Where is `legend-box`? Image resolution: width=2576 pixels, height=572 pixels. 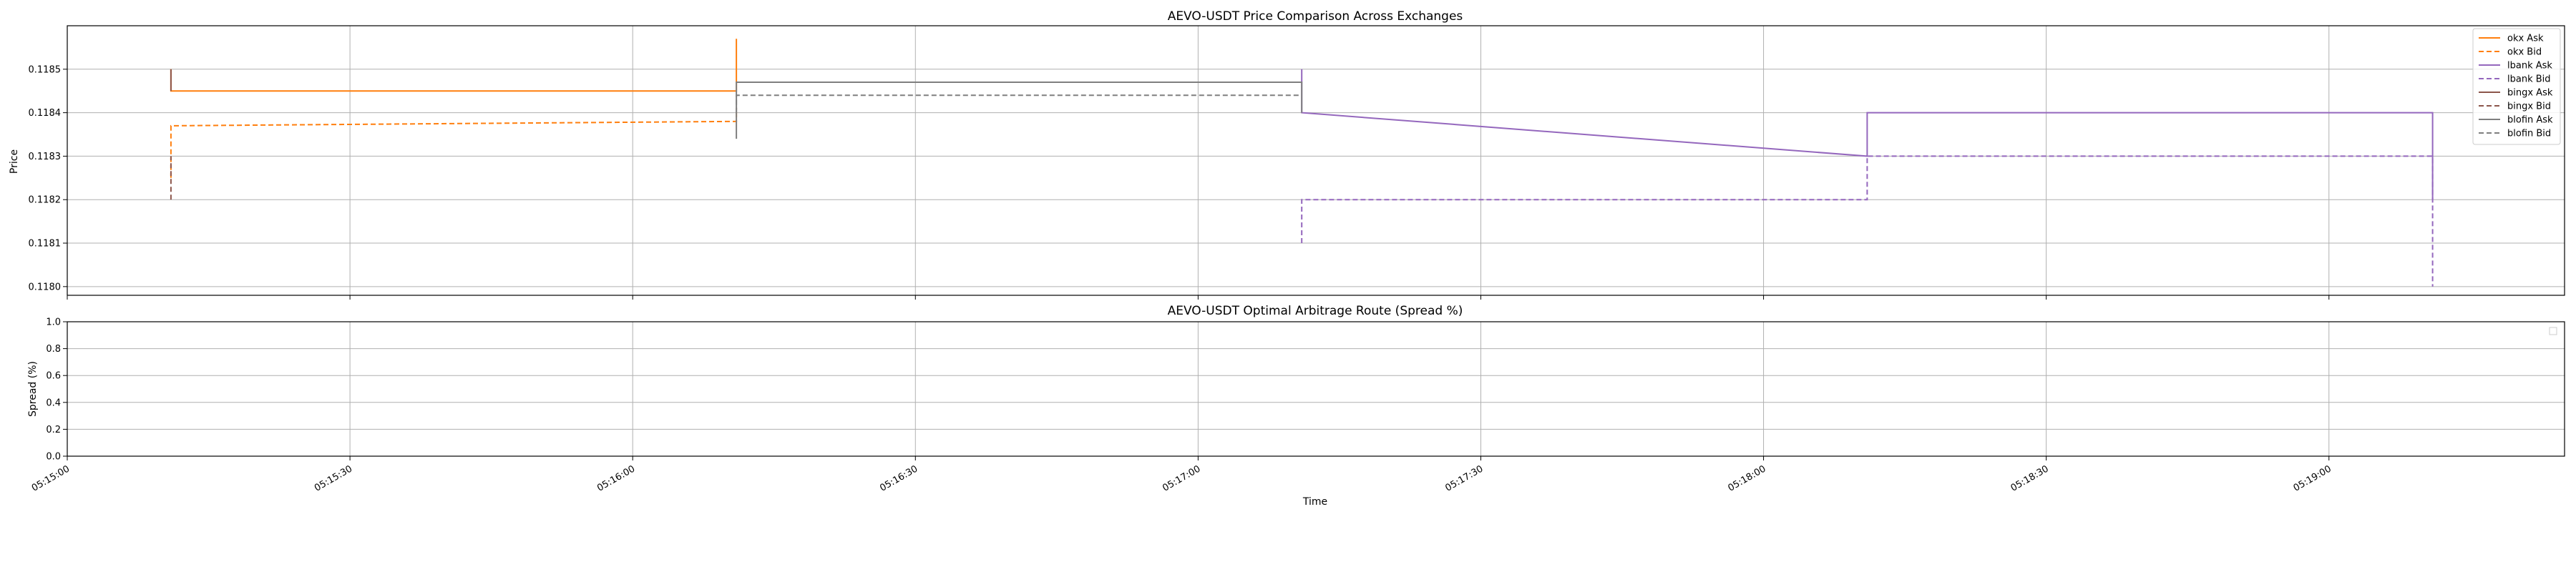
legend-box is located at coordinates (2516, 86).